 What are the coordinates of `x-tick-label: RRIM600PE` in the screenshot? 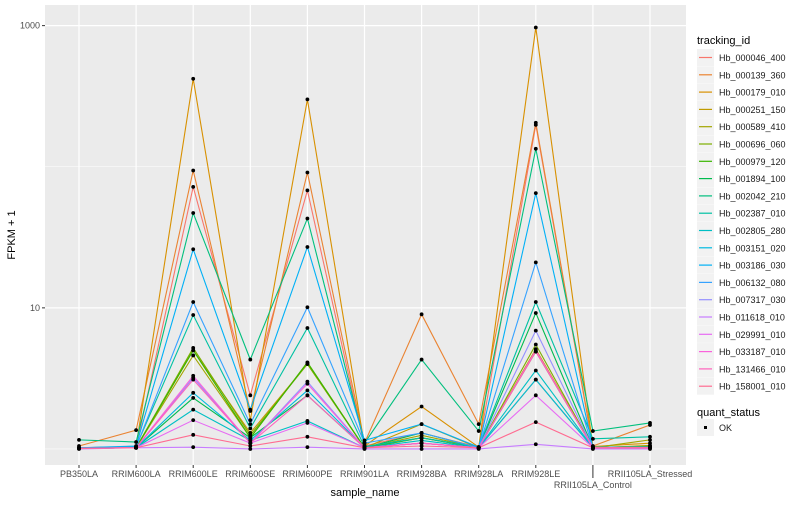 It's located at (307, 474).